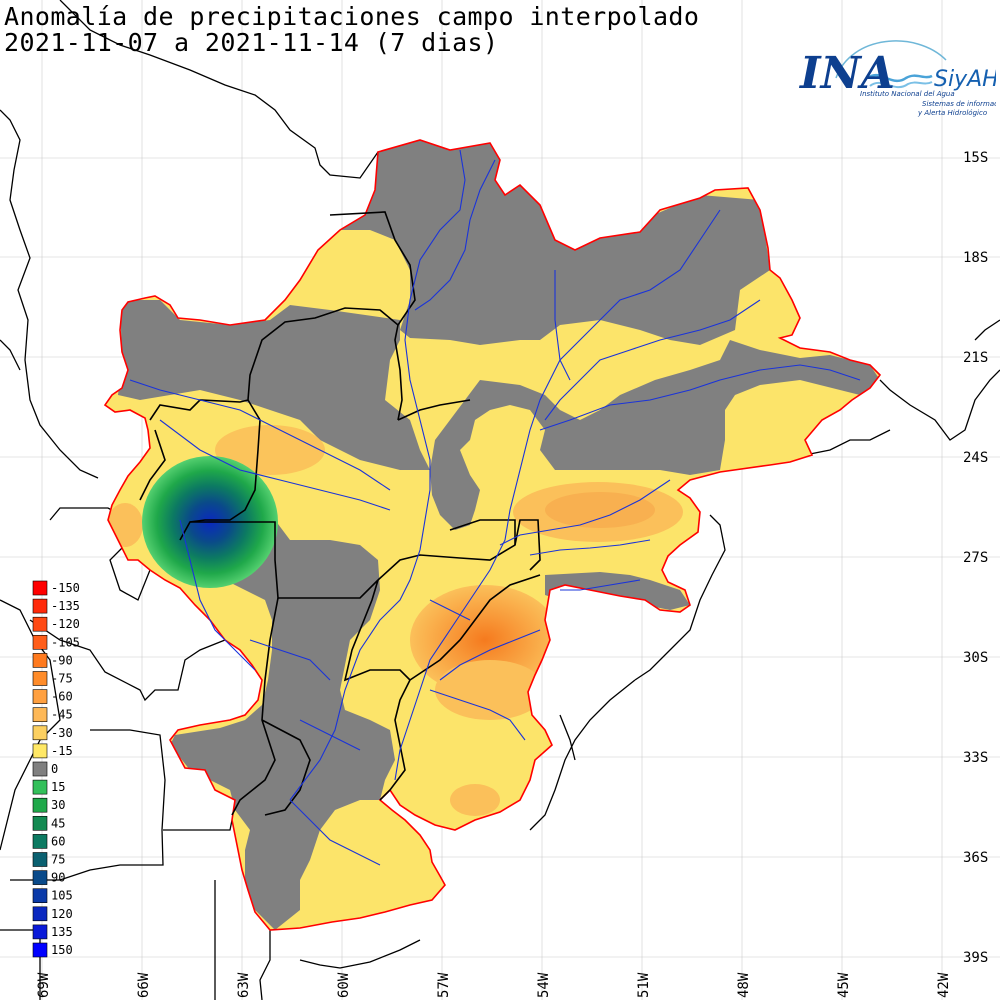 The width and height of the screenshot is (1000, 1000). Describe the element at coordinates (975, 458) in the screenshot. I see `lat-label: 24S` at that location.